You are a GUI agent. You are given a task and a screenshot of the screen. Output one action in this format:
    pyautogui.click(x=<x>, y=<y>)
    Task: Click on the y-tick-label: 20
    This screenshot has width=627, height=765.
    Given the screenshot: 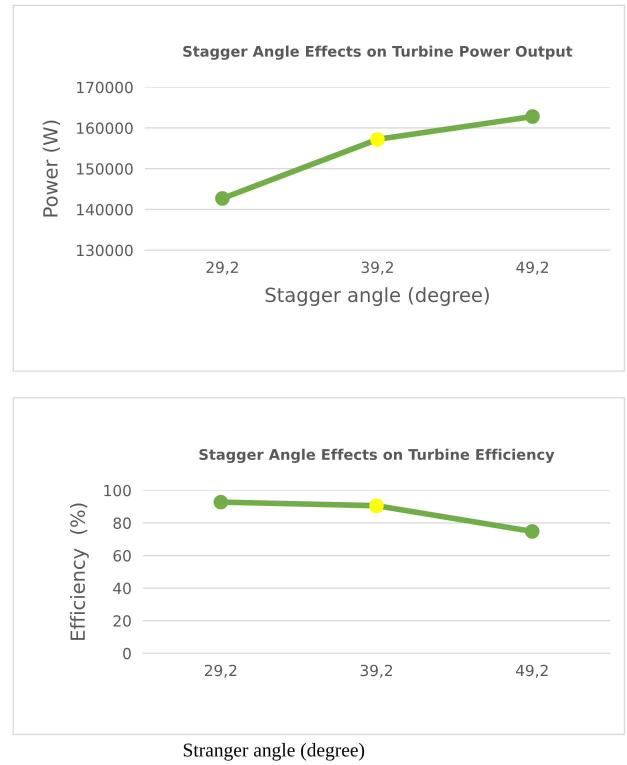 What is the action you would take?
    pyautogui.click(x=122, y=621)
    